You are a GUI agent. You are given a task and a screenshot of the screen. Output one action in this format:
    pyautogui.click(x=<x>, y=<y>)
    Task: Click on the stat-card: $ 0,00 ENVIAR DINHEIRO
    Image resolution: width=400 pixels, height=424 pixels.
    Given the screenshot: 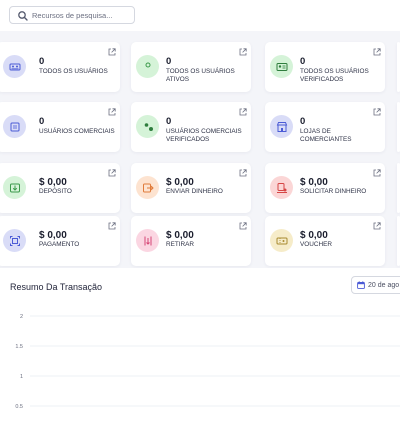 What is the action you would take?
    pyautogui.click(x=191, y=188)
    